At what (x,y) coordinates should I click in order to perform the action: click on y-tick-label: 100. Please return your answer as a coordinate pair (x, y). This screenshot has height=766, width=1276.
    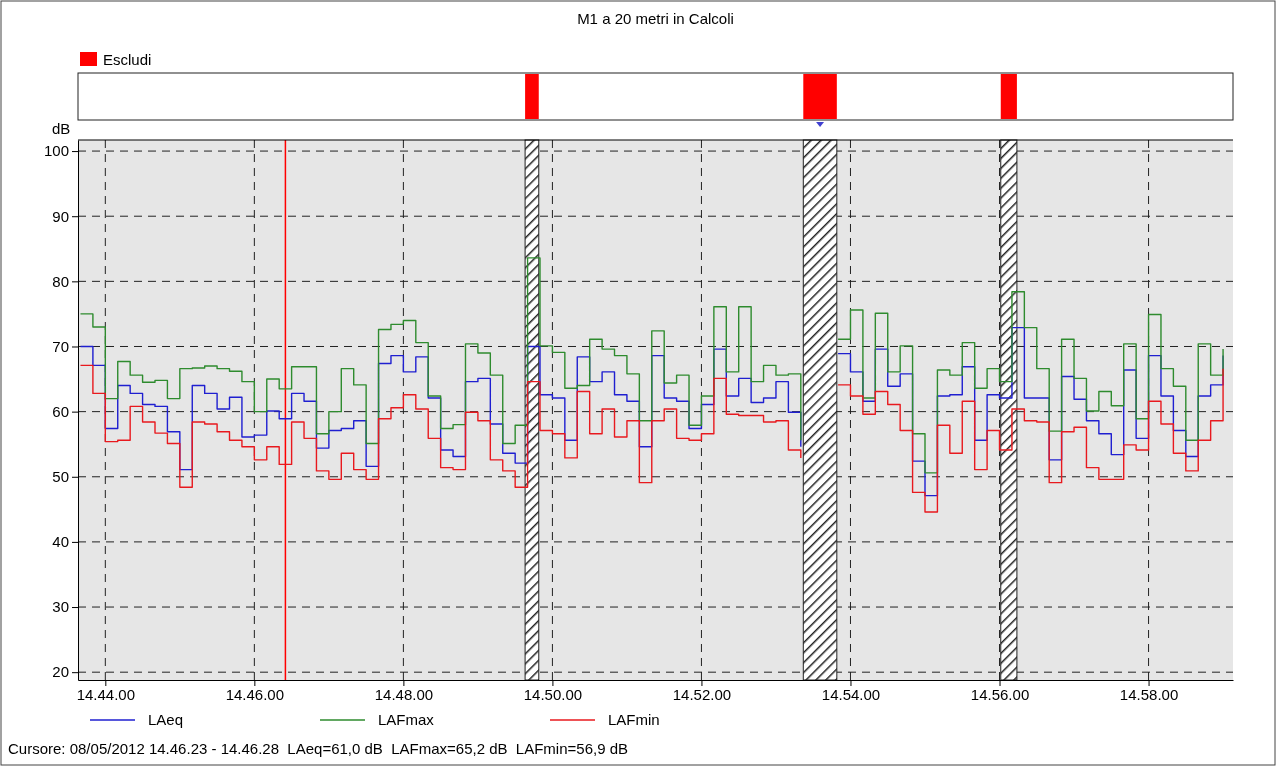
    Looking at the image, I should click on (56, 151).